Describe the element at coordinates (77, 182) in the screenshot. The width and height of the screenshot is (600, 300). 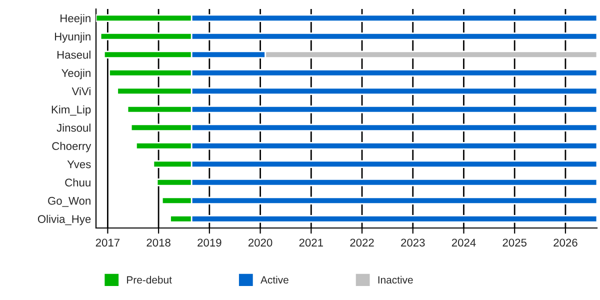
I see `y-tick-label: Chuu` at that location.